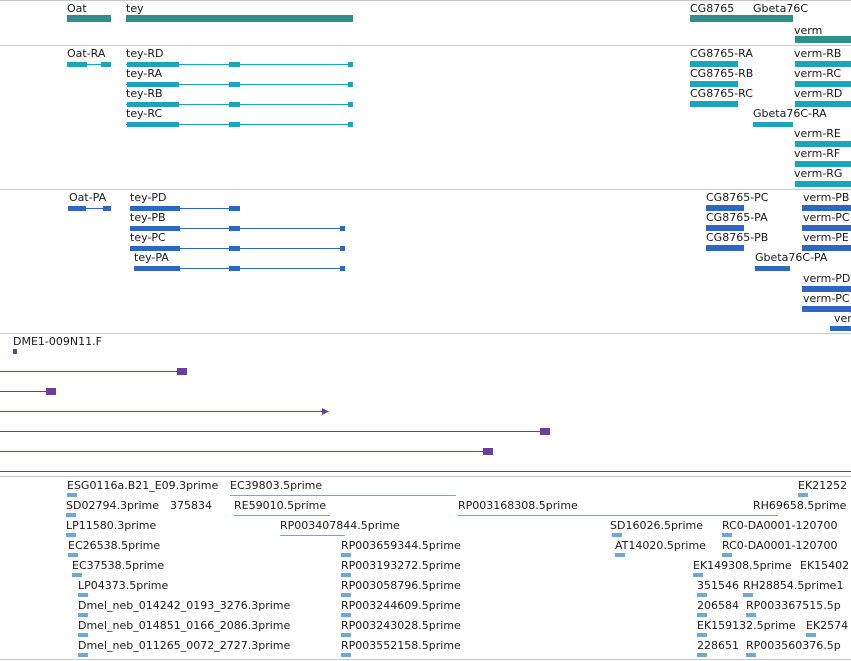 The image size is (851, 661). What do you see at coordinates (282, 507) in the screenshot?
I see `est-feature: RE59010.5prime` at bounding box center [282, 507].